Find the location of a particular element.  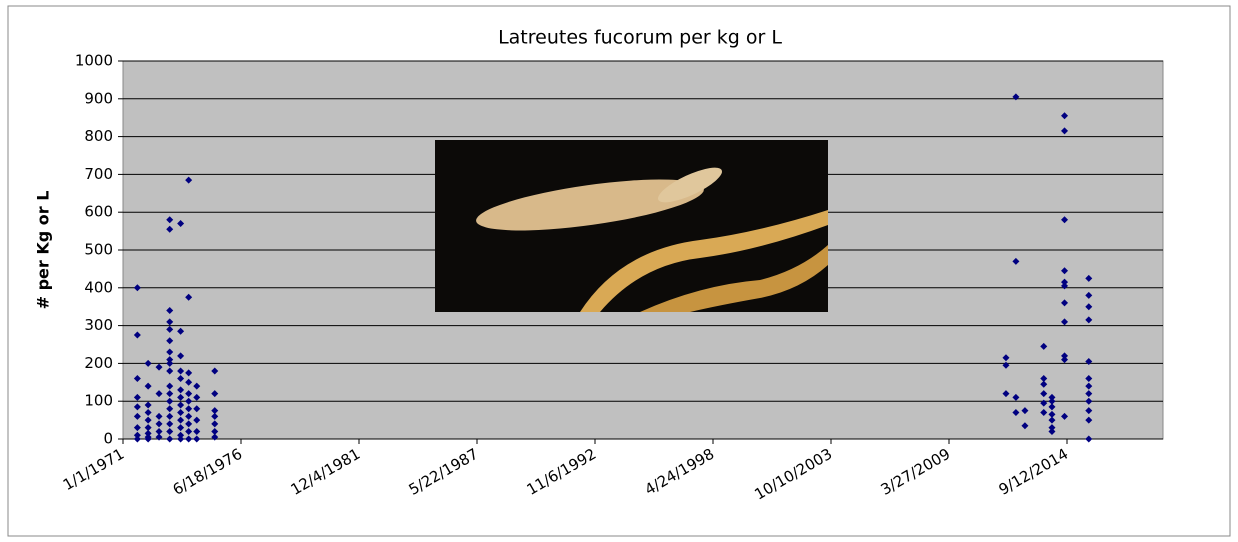

photo is located at coordinates (631, 226).